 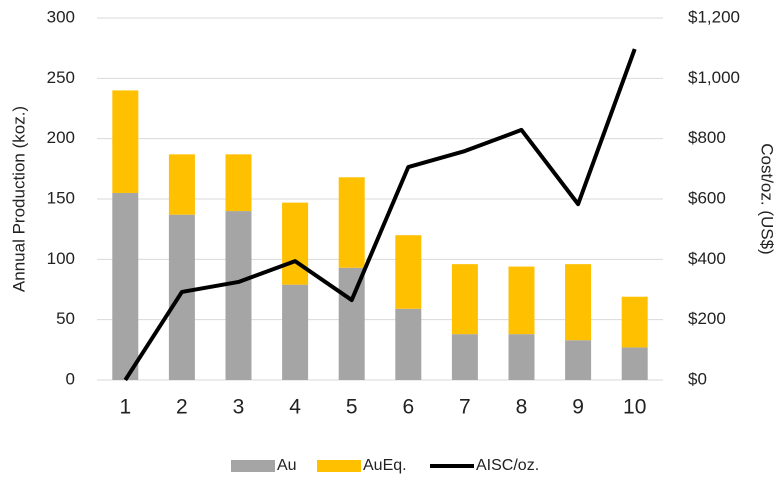 I want to click on x-tick-label: 5, so click(x=352, y=407).